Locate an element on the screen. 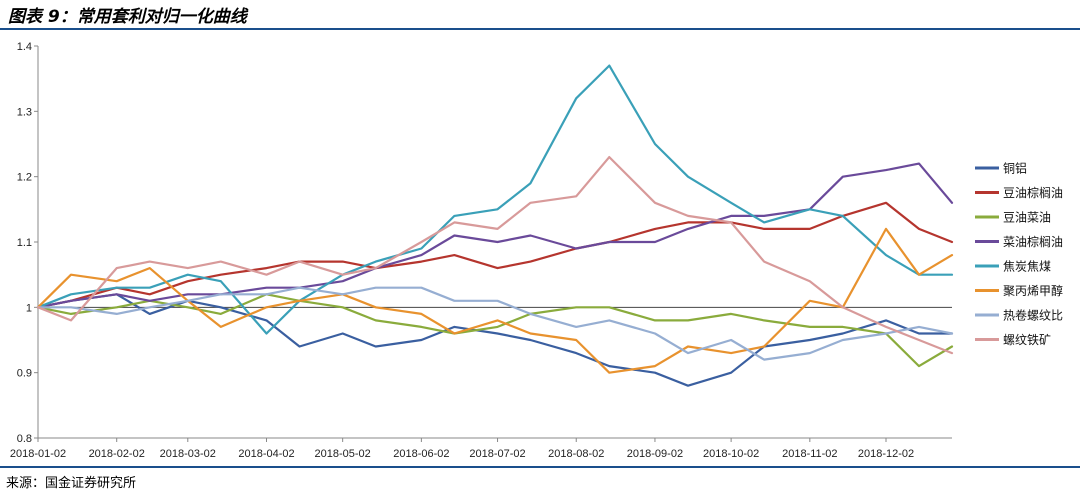 The width and height of the screenshot is (1080, 495). y-tick-label: 1.1 is located at coordinates (24, 243).